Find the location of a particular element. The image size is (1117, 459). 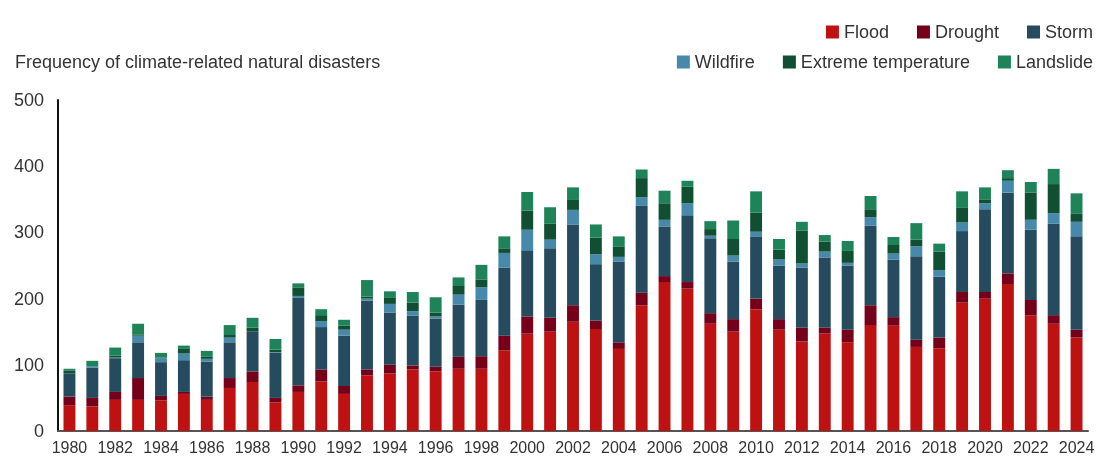

x-tick-label: 2002 is located at coordinates (573, 447).